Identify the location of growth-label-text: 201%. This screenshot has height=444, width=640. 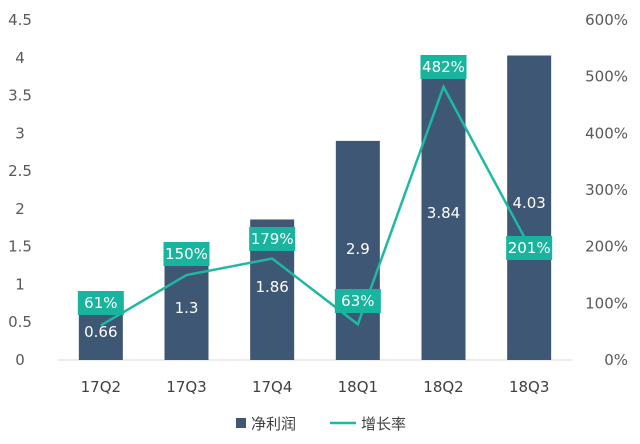
(529, 248).